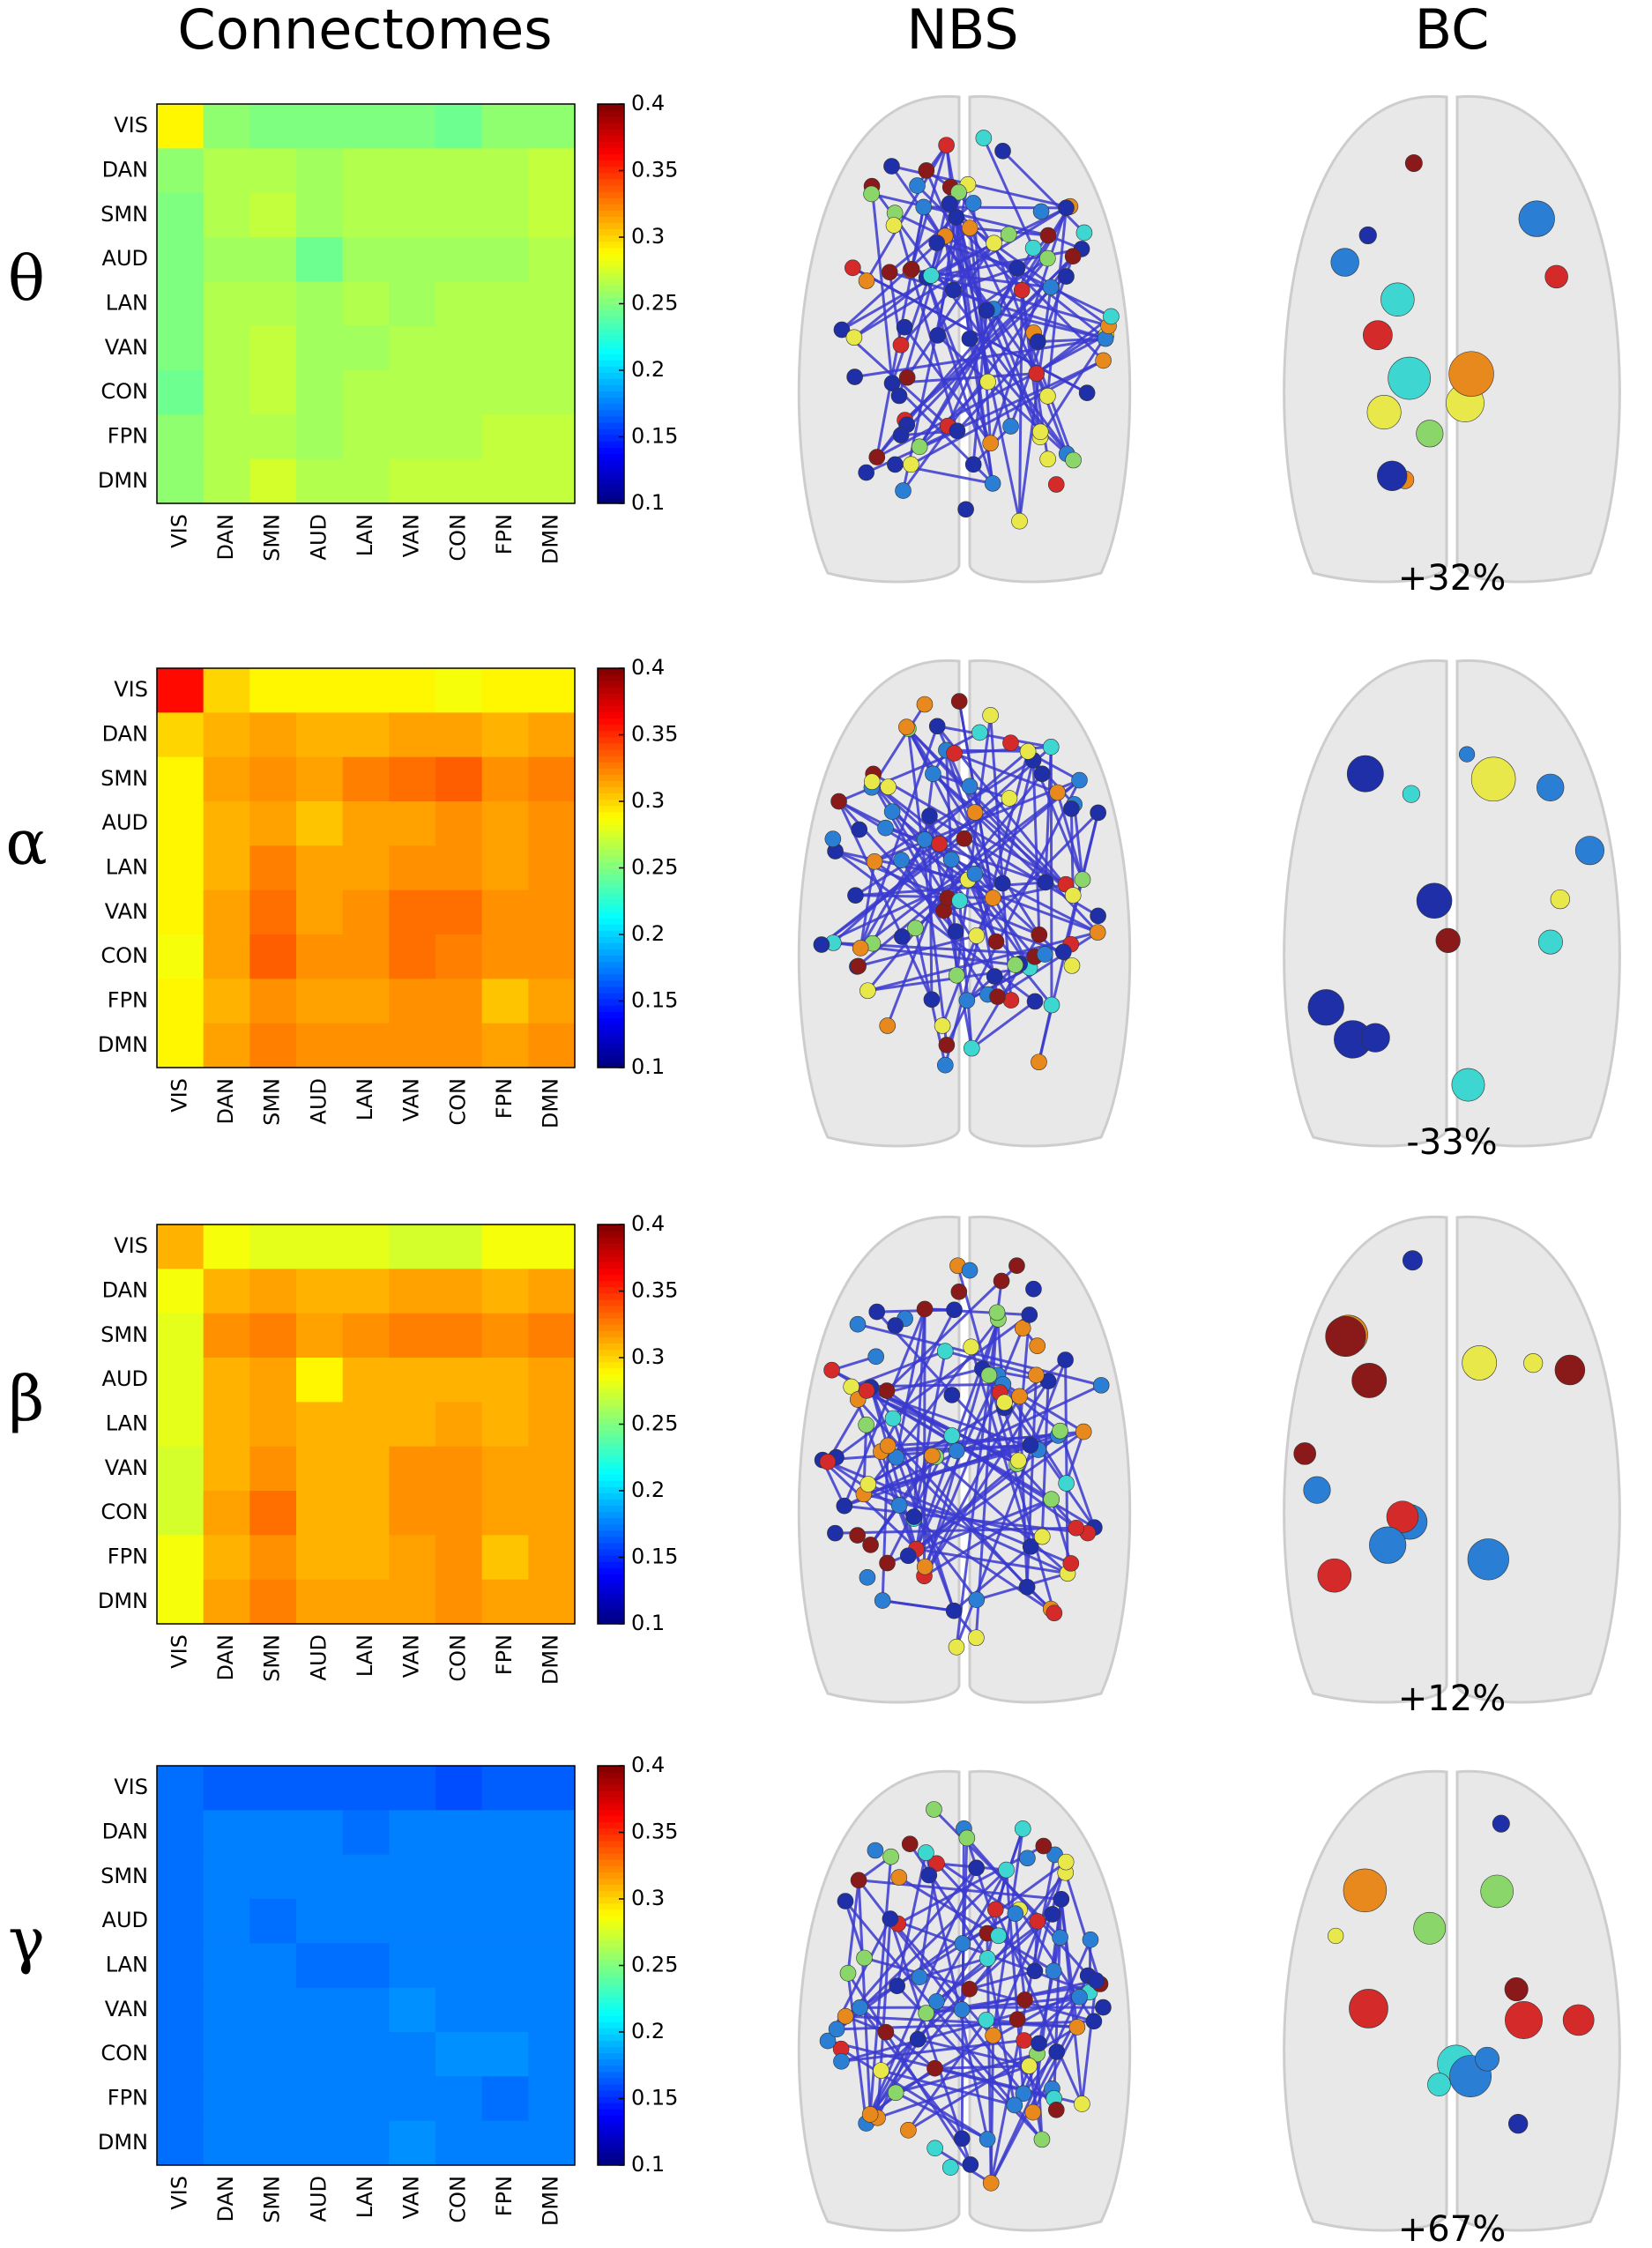 This screenshot has width=1652, height=2248. I want to click on x-tick-label: DAN, so click(225, 2199).